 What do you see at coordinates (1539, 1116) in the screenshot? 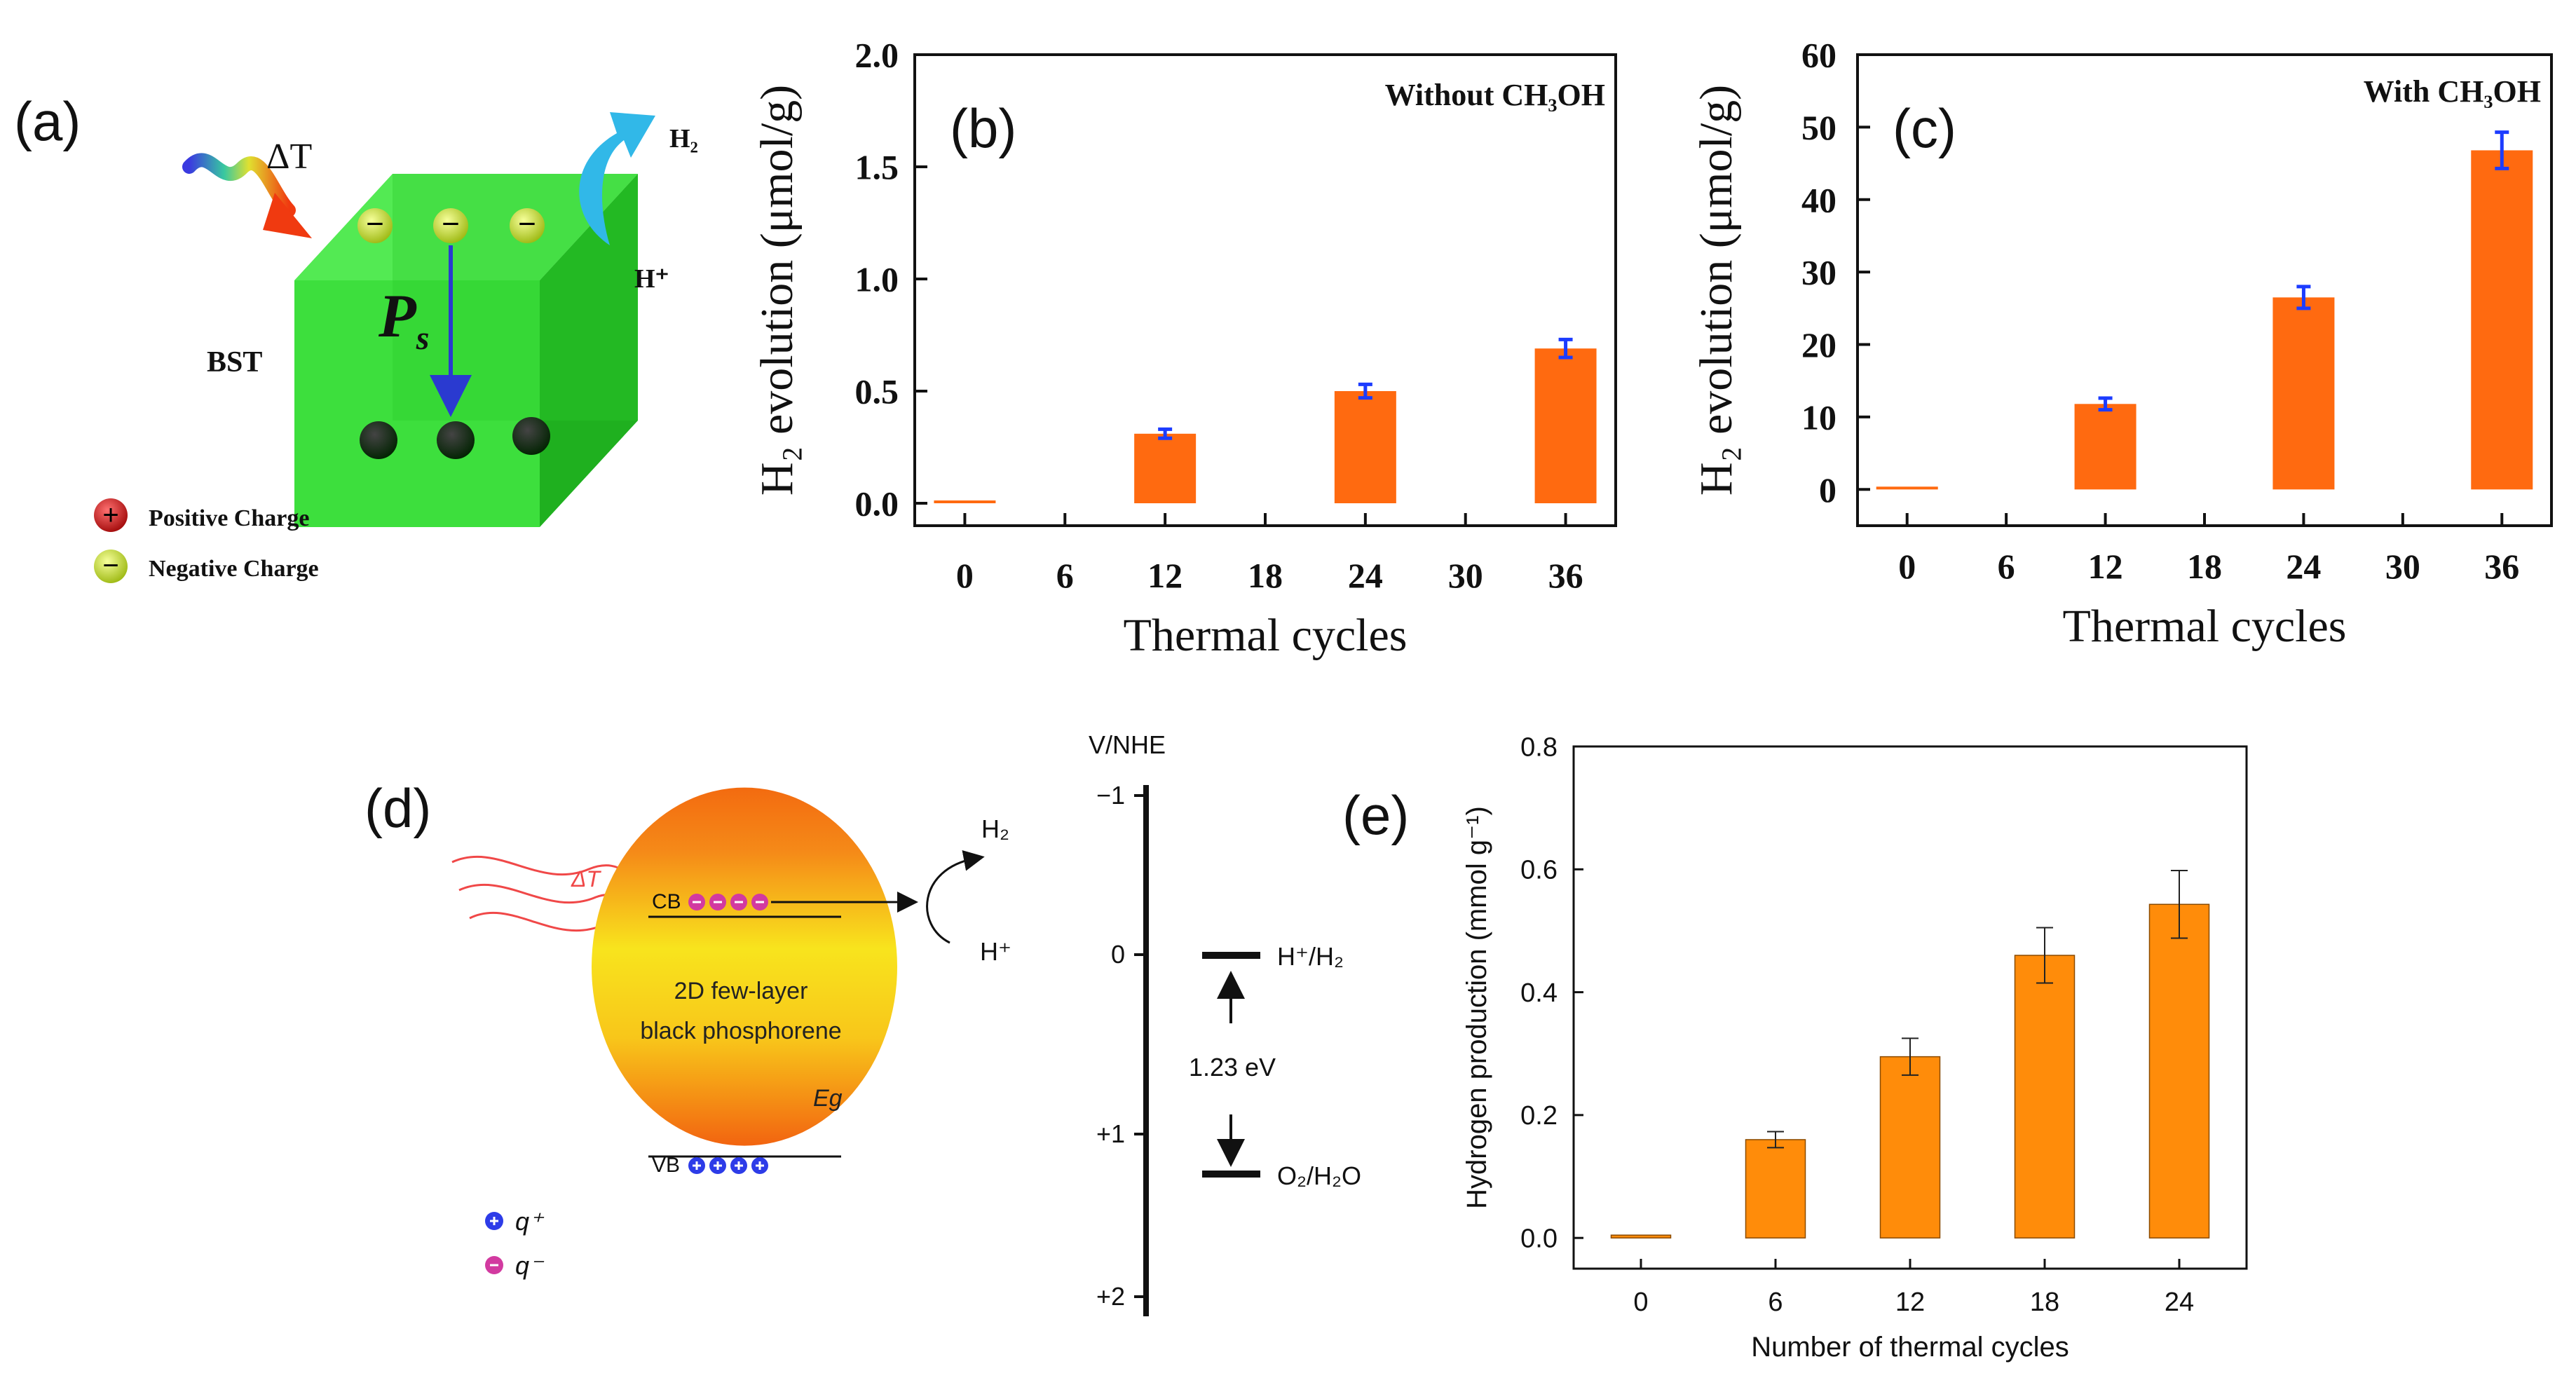
I see `y-tick-label: 0.2` at bounding box center [1539, 1116].